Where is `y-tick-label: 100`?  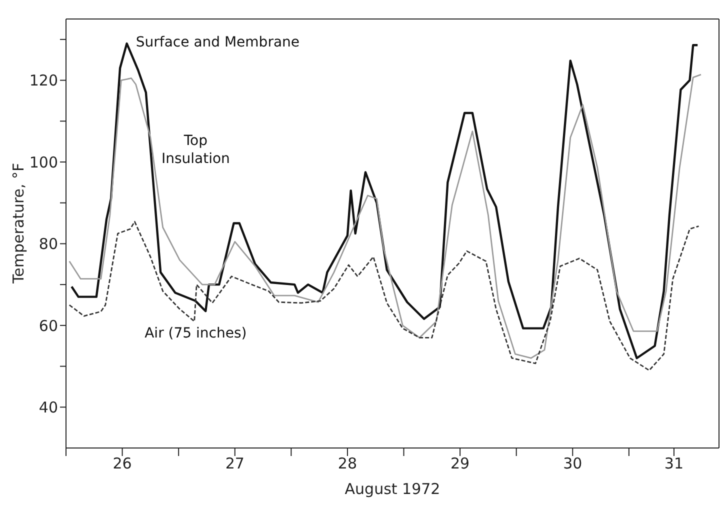 y-tick-label: 100 is located at coordinates (43, 162).